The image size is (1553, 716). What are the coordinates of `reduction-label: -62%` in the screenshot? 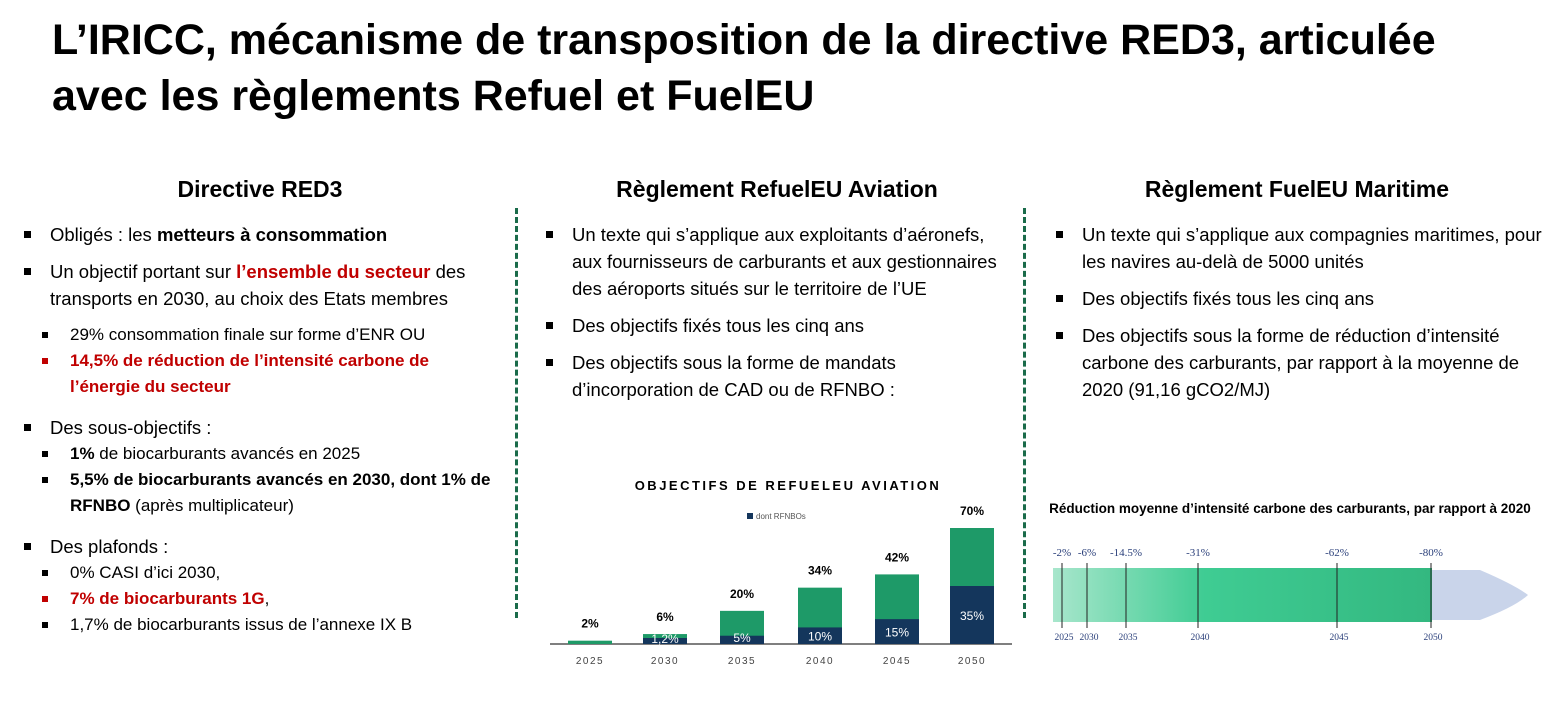 It's located at (1337, 553).